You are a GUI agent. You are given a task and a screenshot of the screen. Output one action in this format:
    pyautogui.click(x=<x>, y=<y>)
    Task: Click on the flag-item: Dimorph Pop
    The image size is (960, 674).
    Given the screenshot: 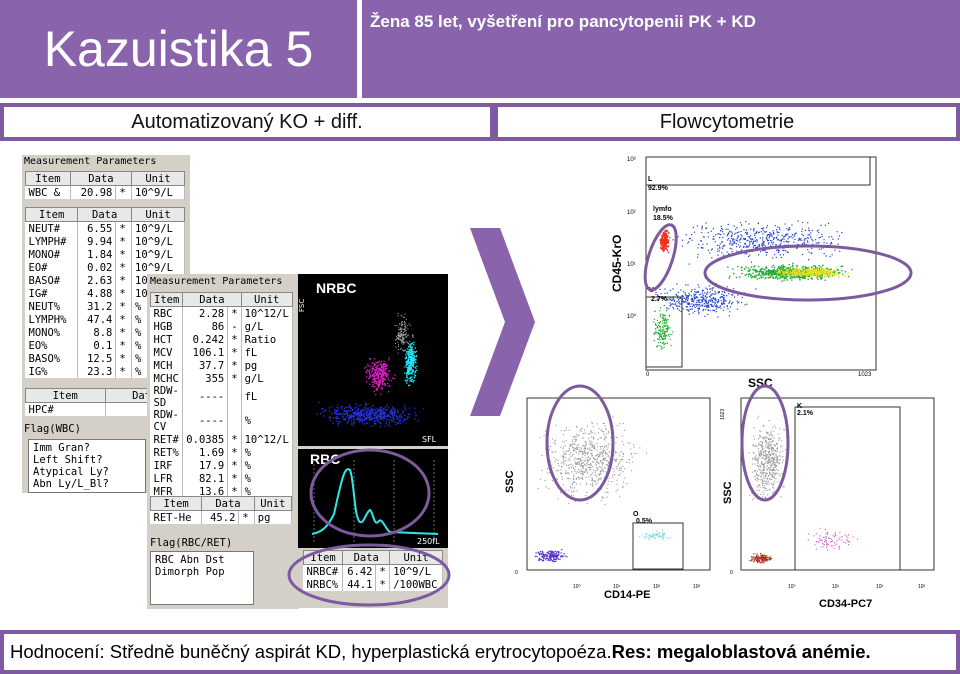 What is the action you would take?
    pyautogui.click(x=190, y=572)
    